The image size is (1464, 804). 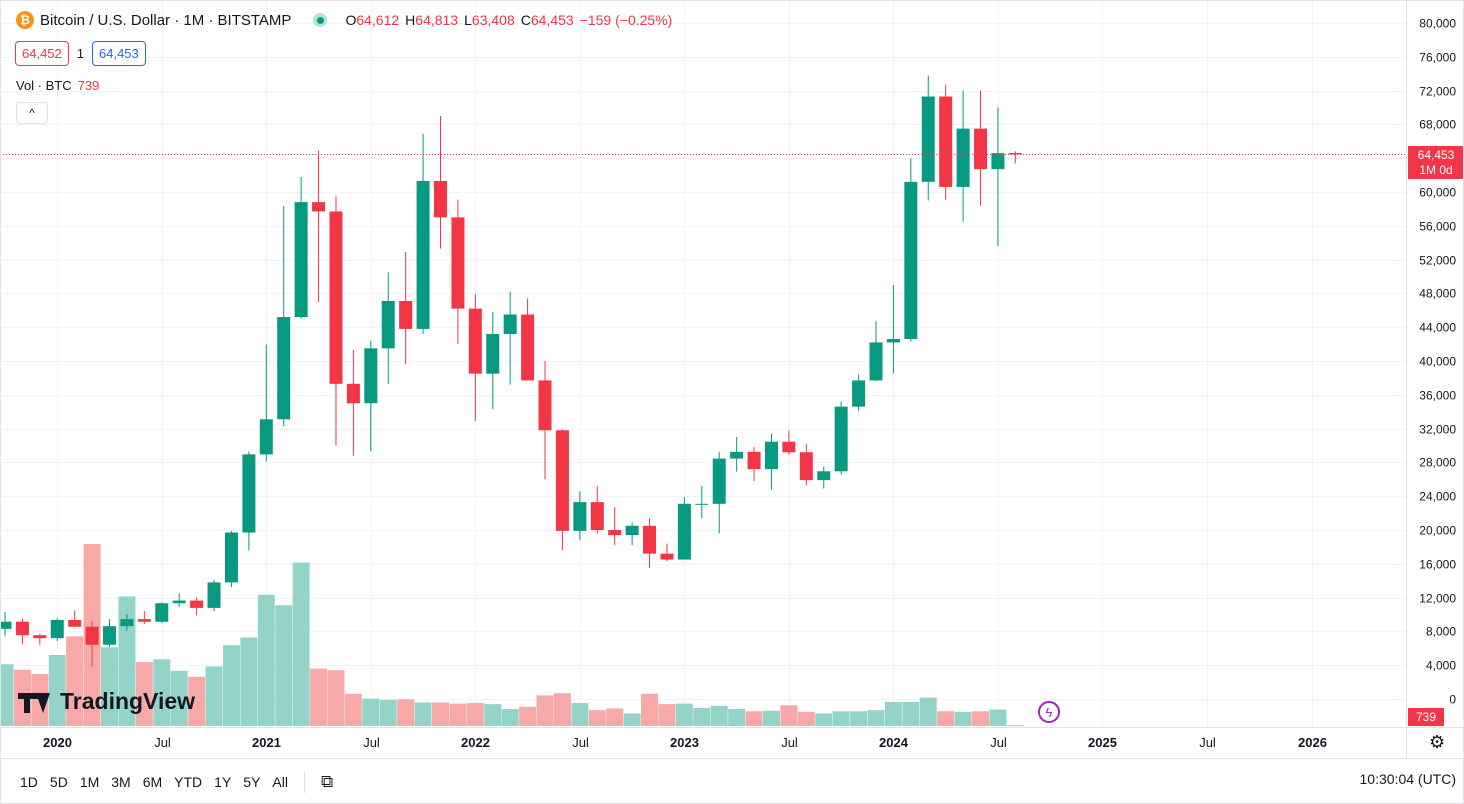 I want to click on tradingview-watermark: TradingView, so click(x=106, y=701).